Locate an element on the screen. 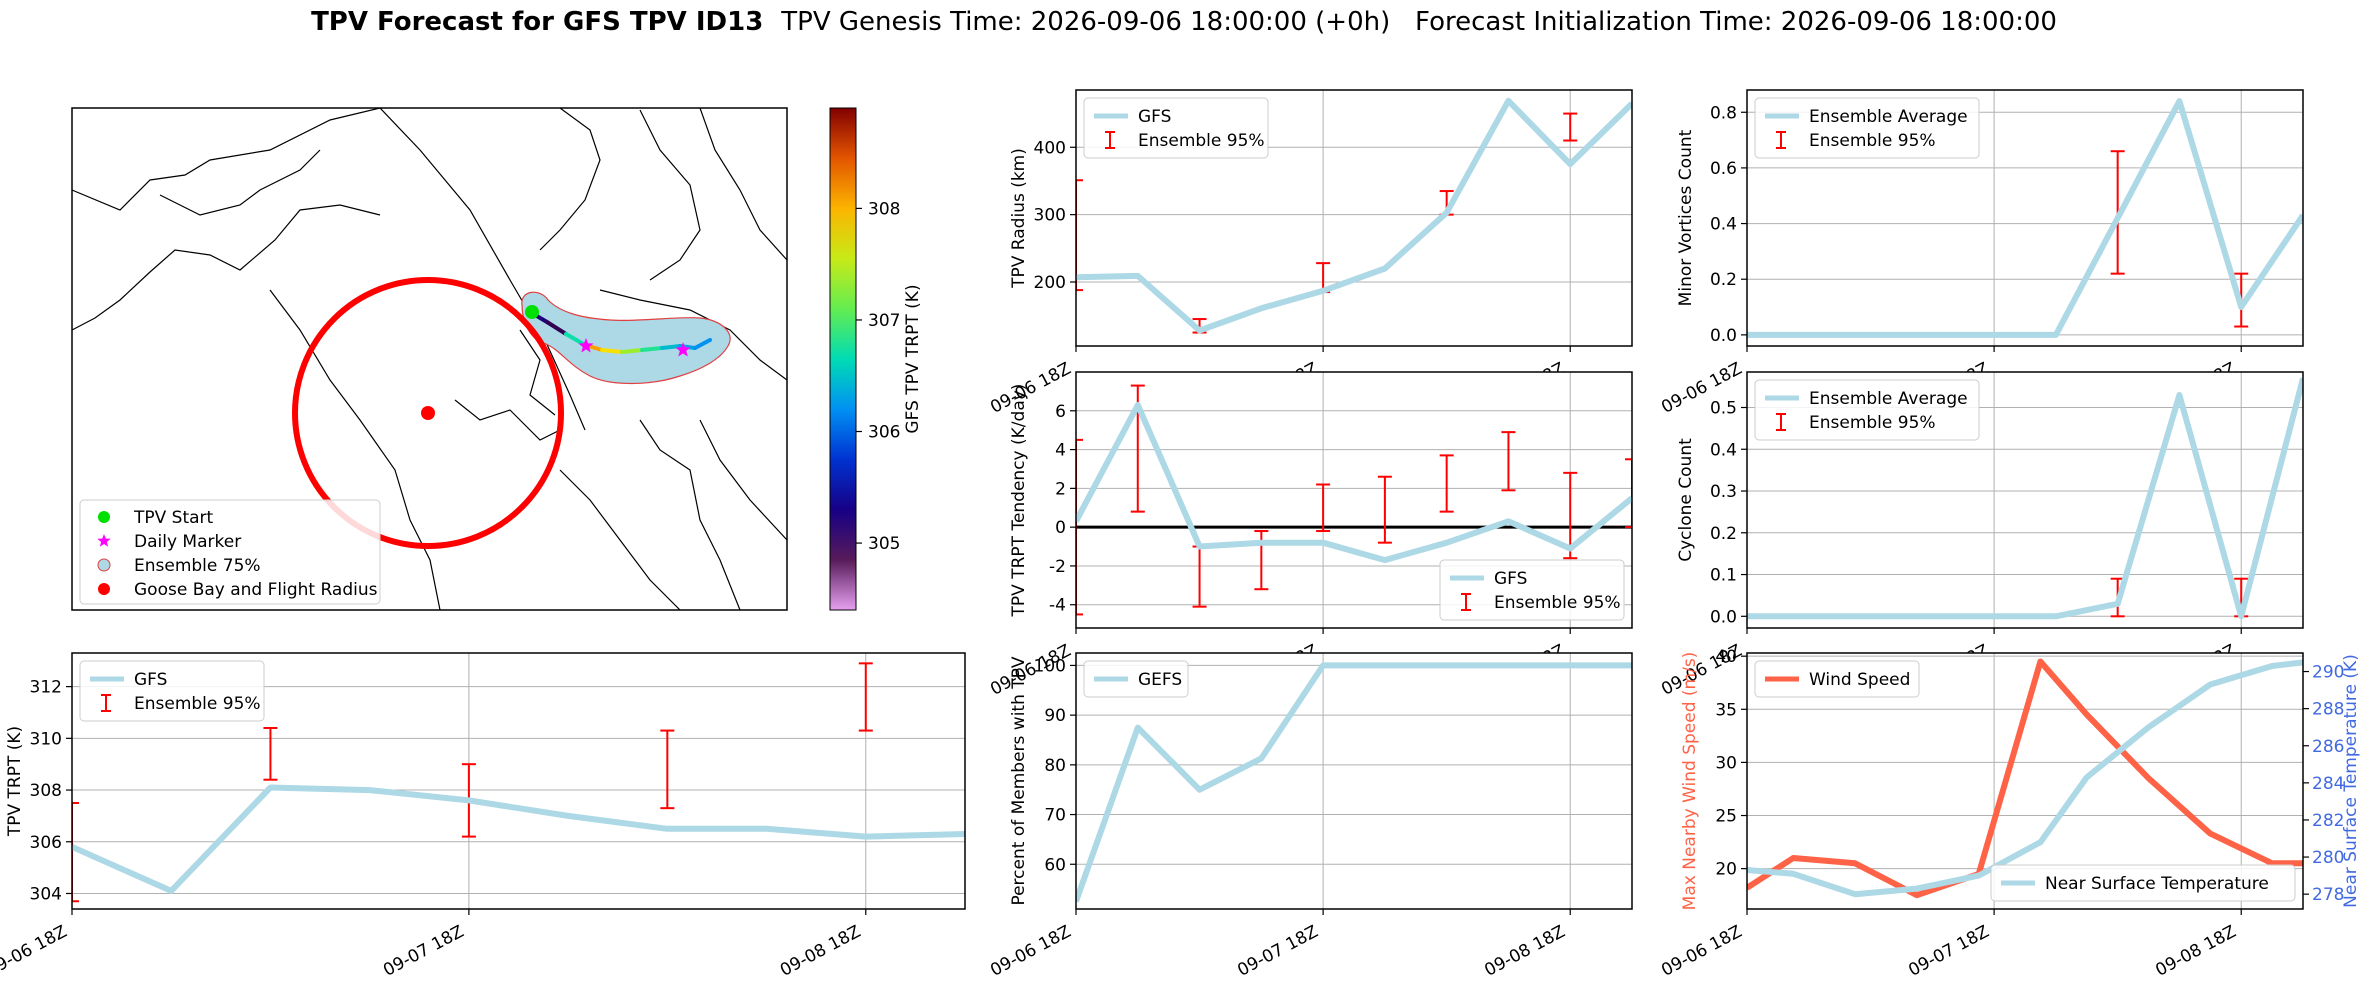  y-tick-label: 2 is located at coordinates (1060, 489).